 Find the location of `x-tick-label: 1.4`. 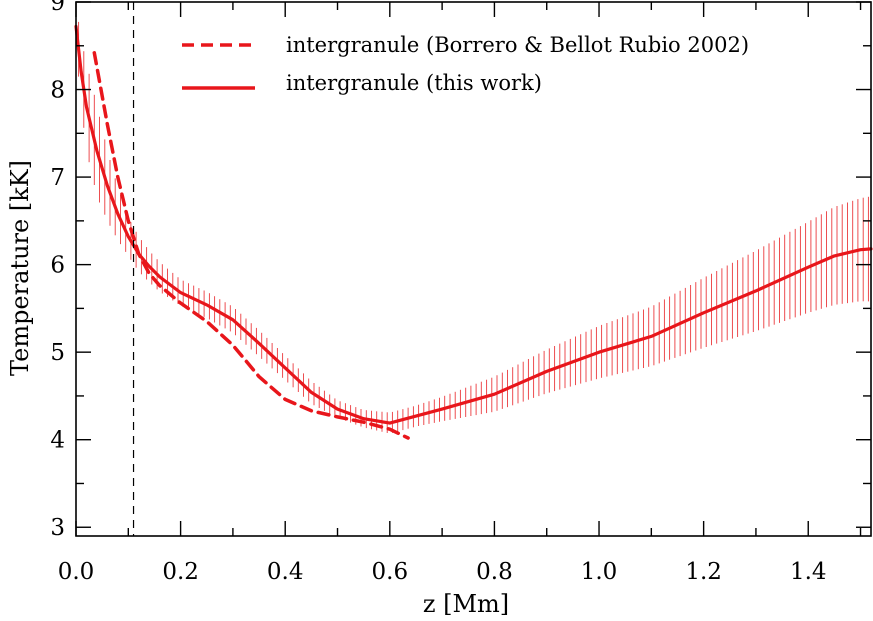

x-tick-label: 1.4 is located at coordinates (808, 572).